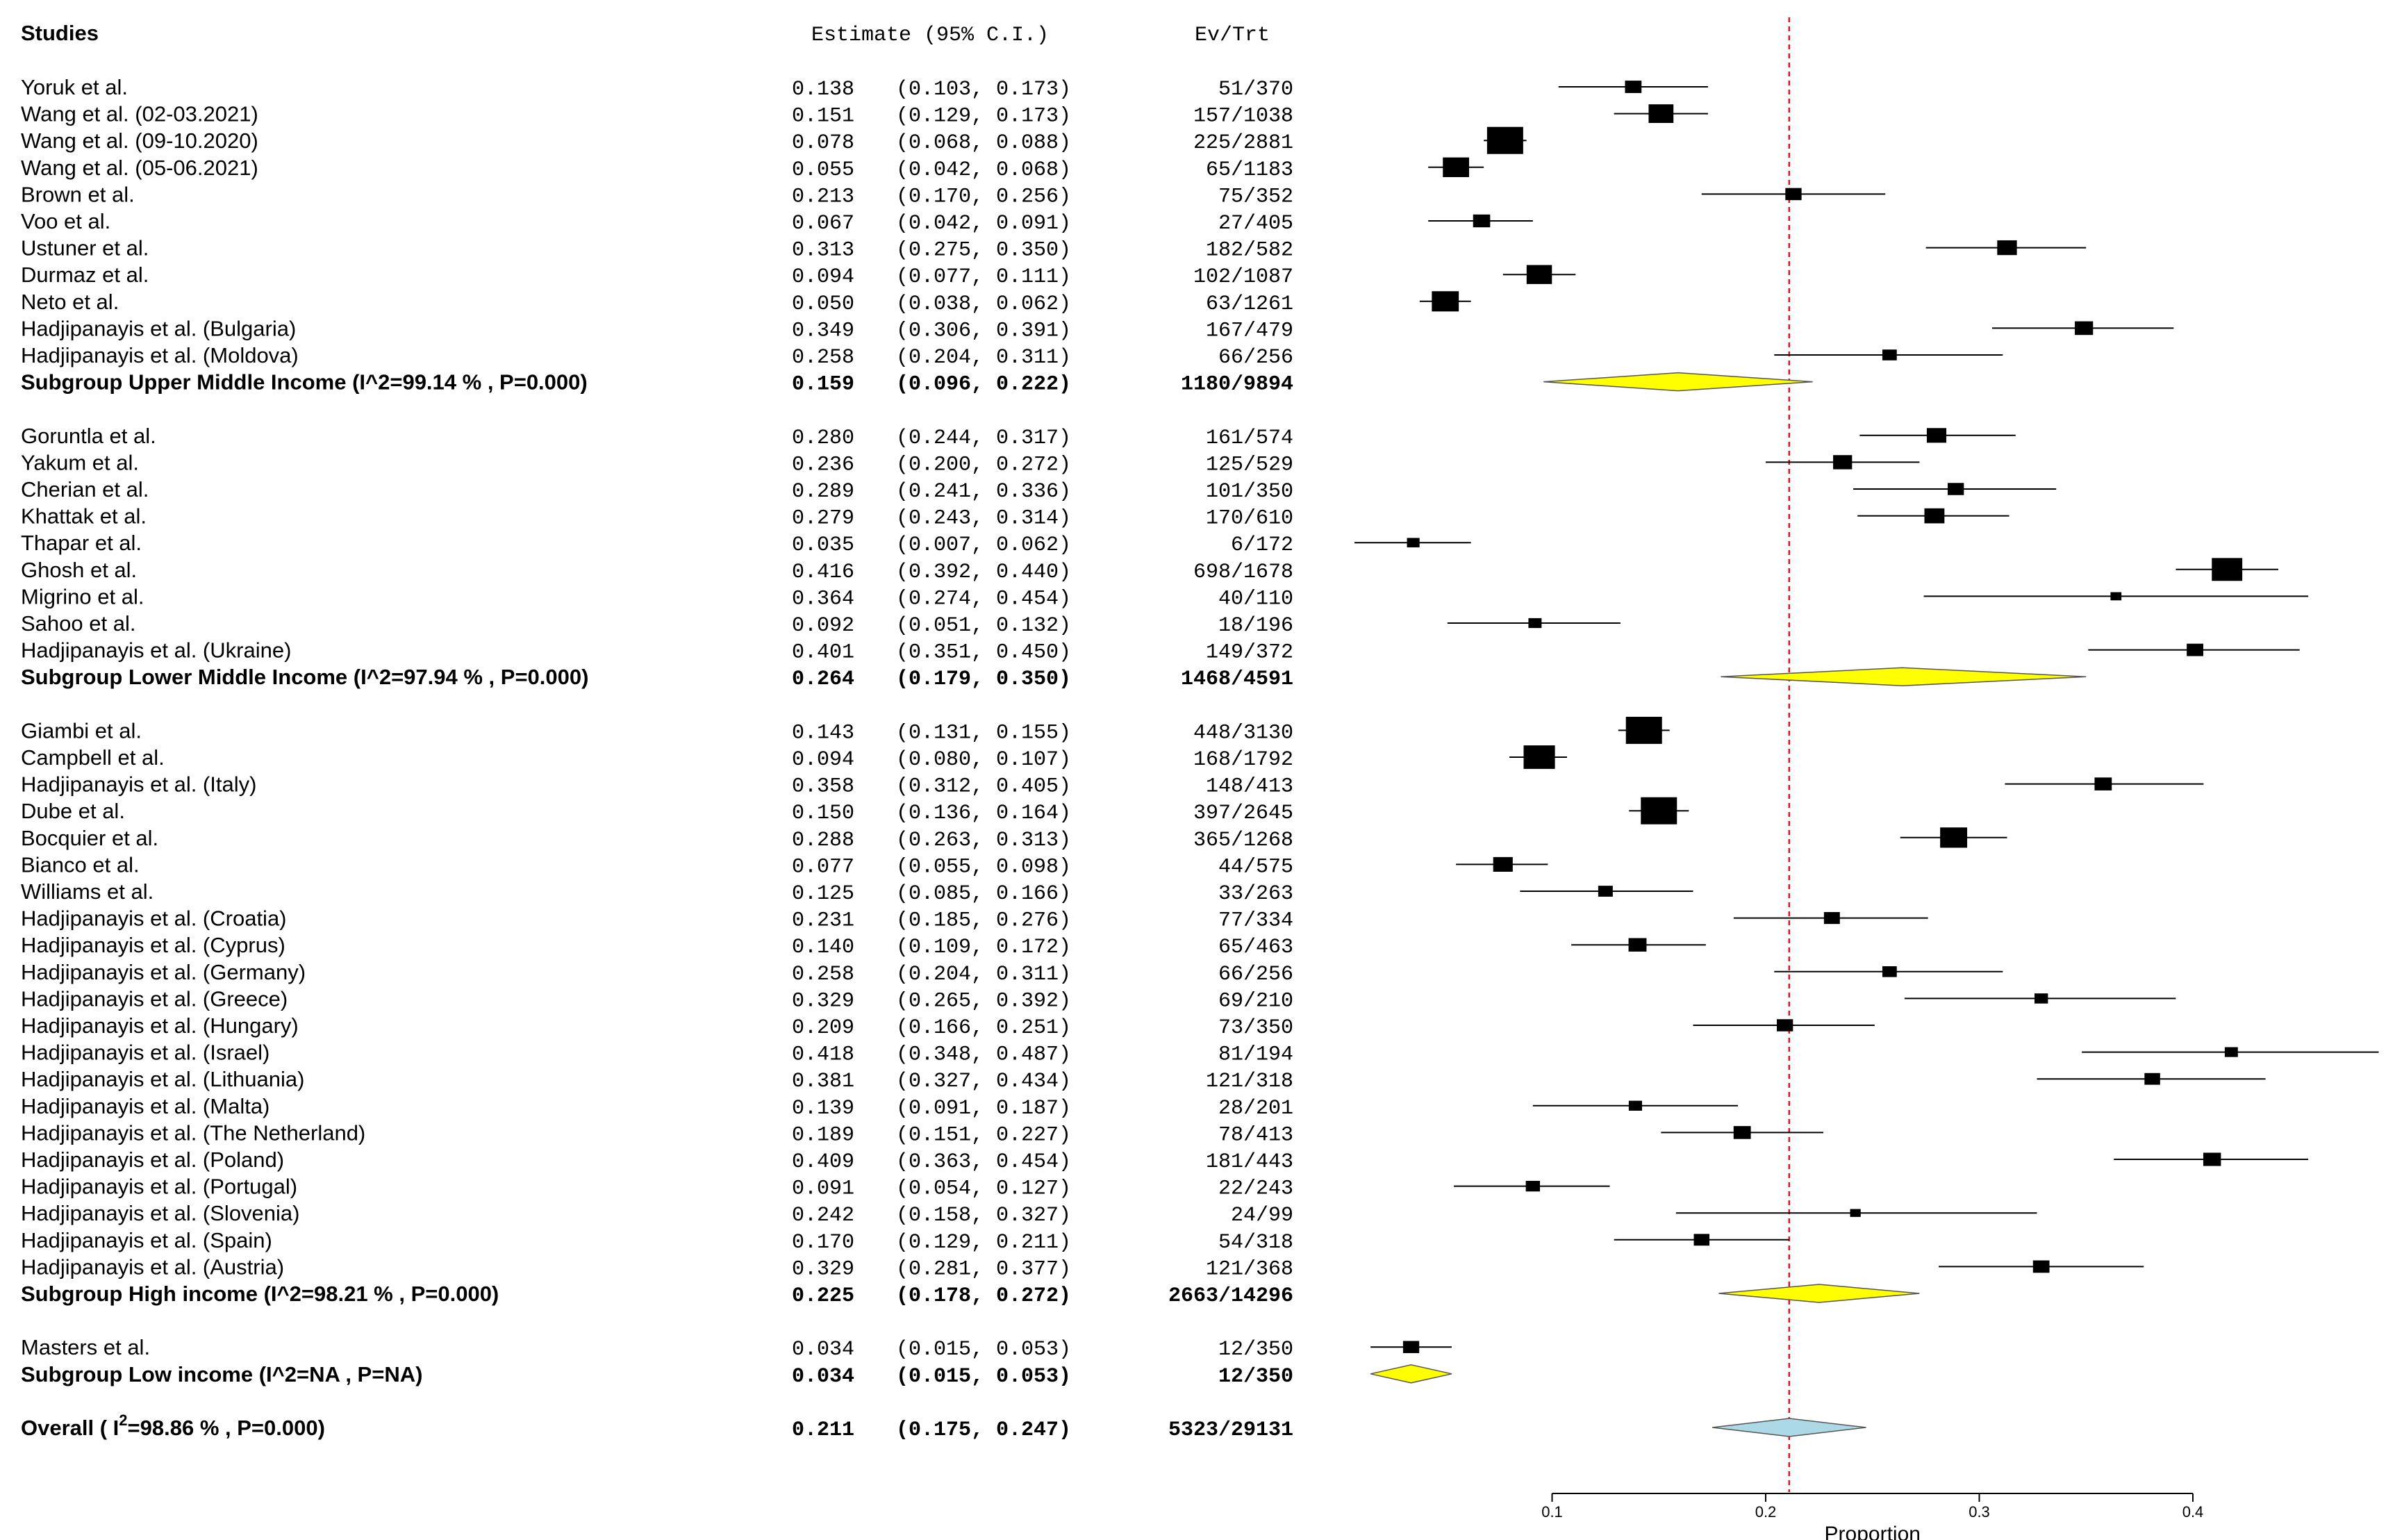  What do you see at coordinates (85, 1347) in the screenshot?
I see `study-label: Masters et al.` at bounding box center [85, 1347].